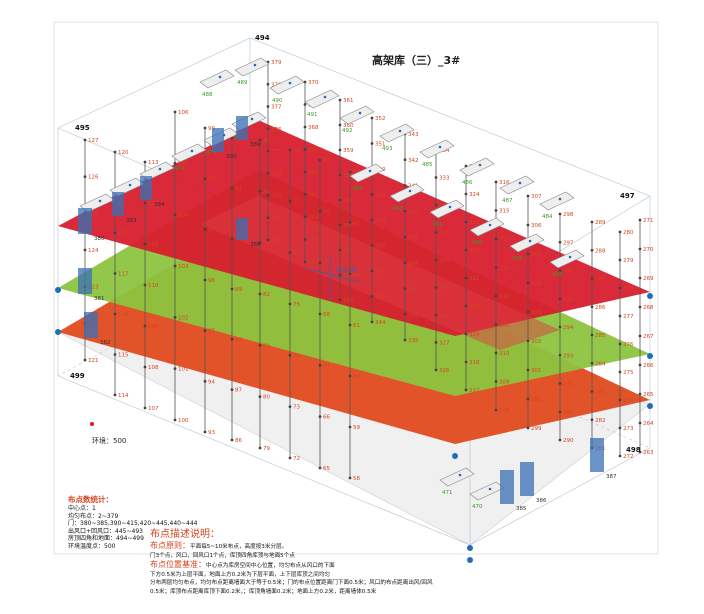 This screenshot has height=614, width=704. Describe the element at coordinates (277, 101) in the screenshot. I see `vent-label: 490` at that location.